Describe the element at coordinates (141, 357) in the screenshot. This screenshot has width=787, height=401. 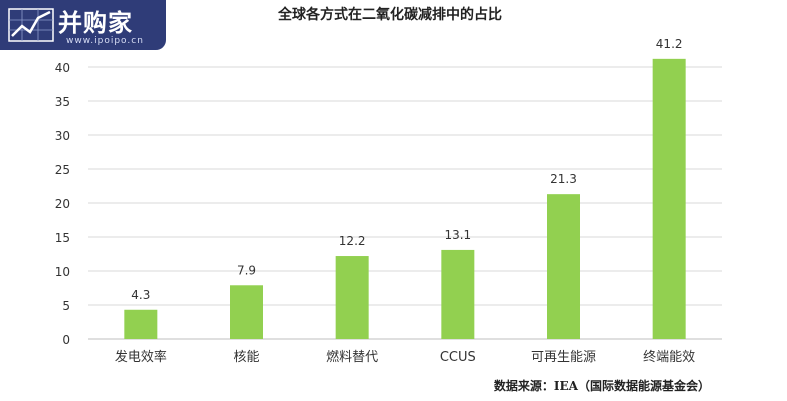
I see `x-tick-label: 发电效率` at that location.